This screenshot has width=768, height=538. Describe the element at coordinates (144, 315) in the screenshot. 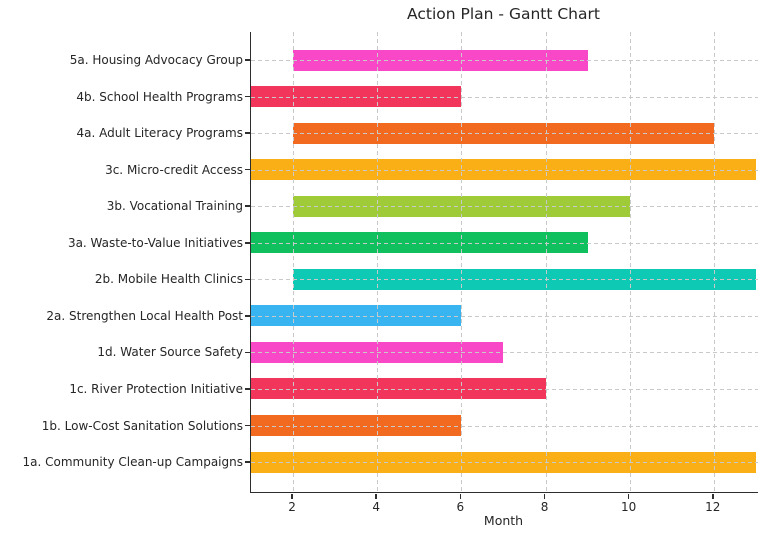

I see `y-tick-label: 2a. Strengthen Local Health Post` at that location.